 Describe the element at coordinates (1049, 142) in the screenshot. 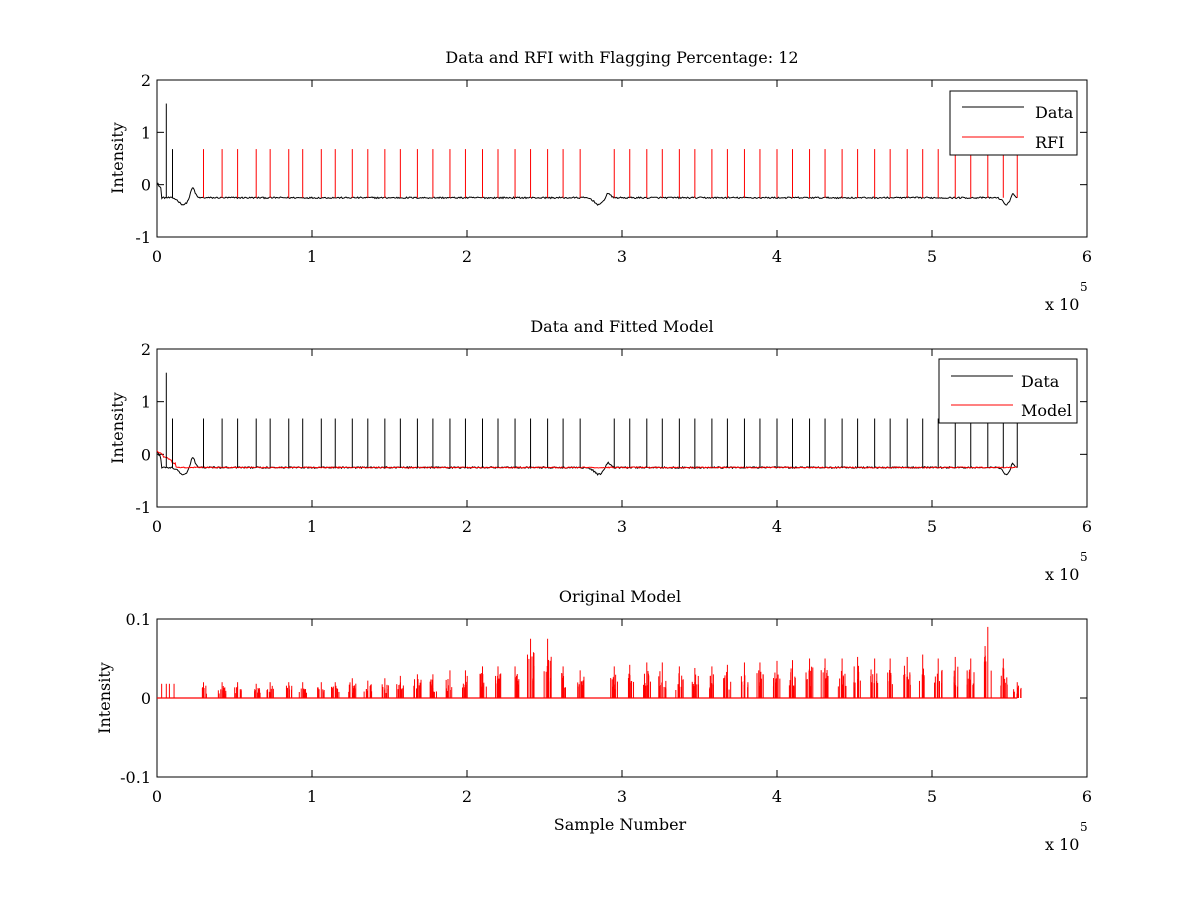

I see `legend-label-rfi: RFI` at that location.